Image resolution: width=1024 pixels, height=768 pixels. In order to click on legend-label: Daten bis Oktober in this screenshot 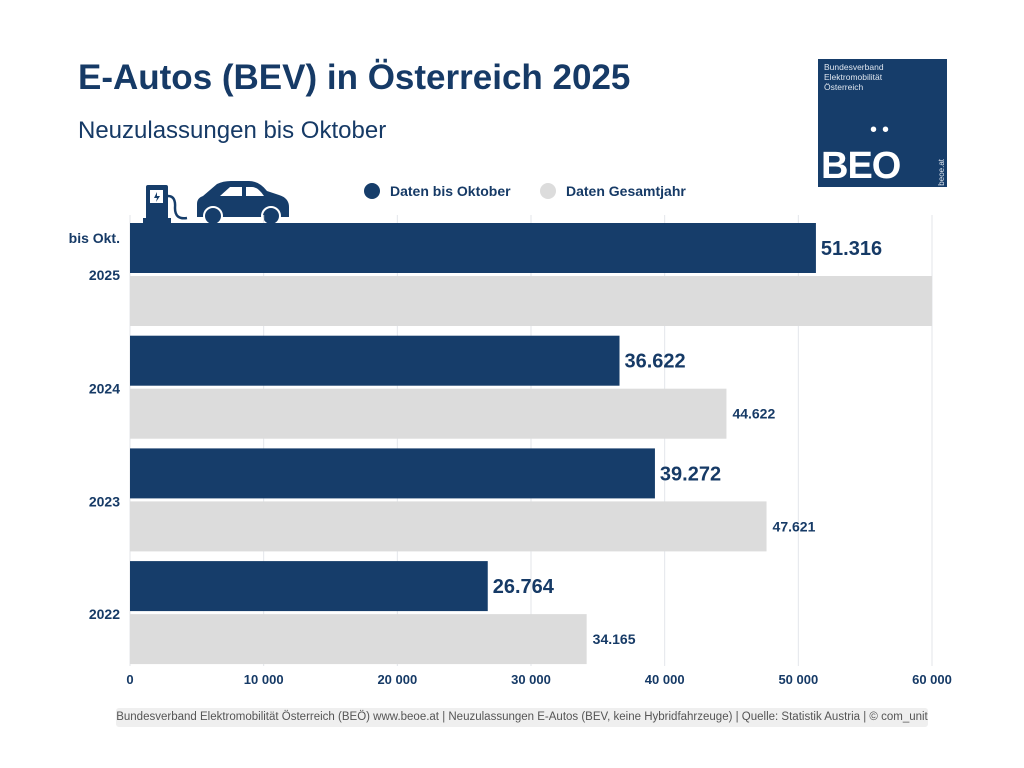, I will do `click(450, 191)`.